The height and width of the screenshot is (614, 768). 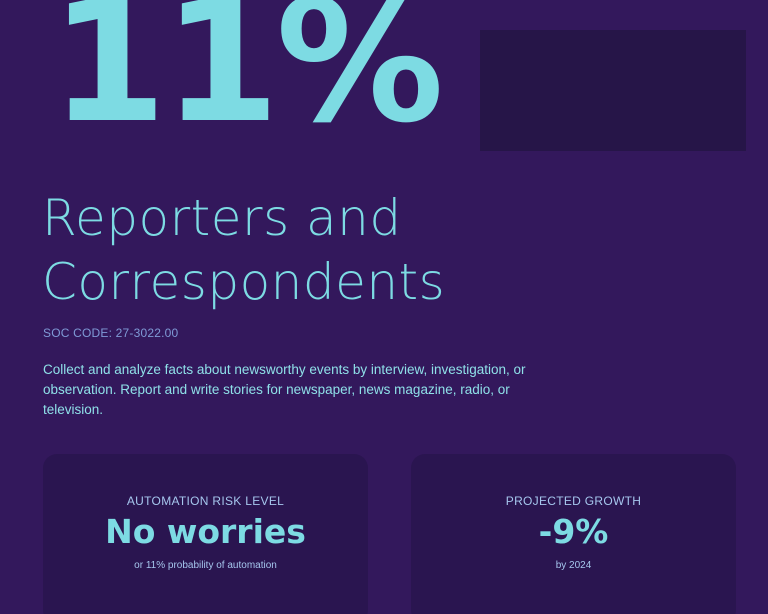 What do you see at coordinates (222, 218) in the screenshot?
I see `job-title-line-1: Reporters and` at bounding box center [222, 218].